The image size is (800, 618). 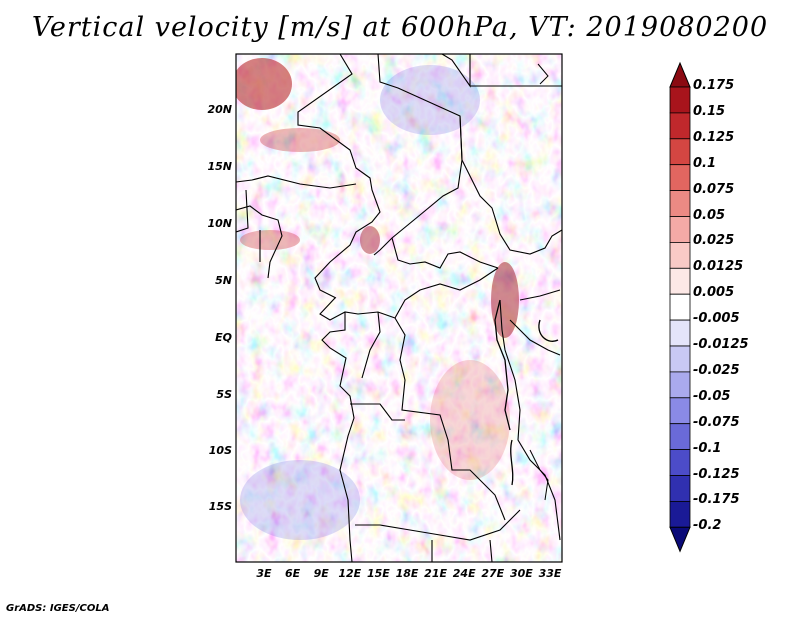 I want to click on colorbar-label: -0.125, so click(x=716, y=474).